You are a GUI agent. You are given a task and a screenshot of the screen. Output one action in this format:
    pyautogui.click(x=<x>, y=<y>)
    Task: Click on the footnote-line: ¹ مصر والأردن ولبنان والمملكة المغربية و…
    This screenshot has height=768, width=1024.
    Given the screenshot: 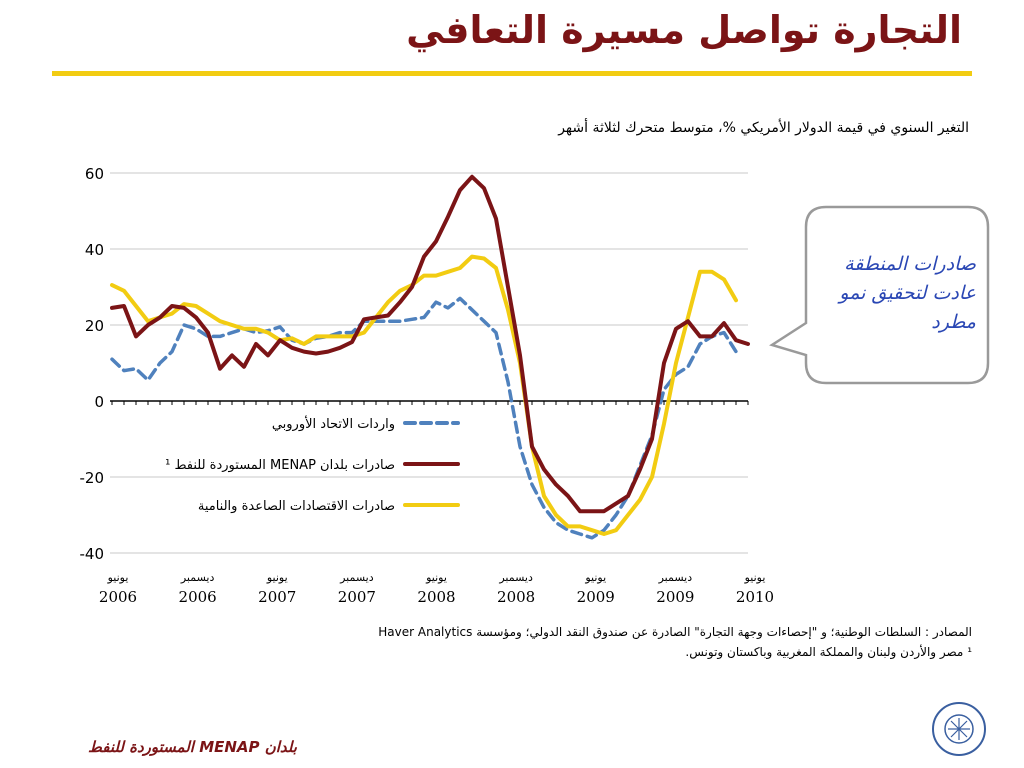 What is the action you would take?
    pyautogui.click(x=828, y=652)
    